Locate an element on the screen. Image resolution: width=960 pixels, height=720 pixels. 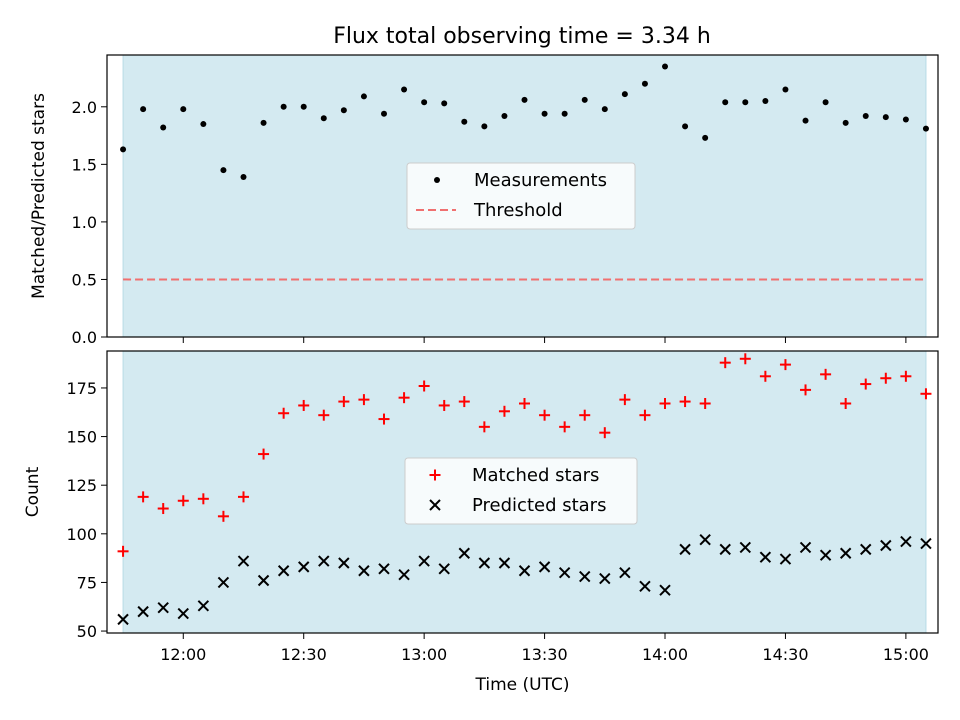
legend-label: Predicted stars is located at coordinates (539, 505).